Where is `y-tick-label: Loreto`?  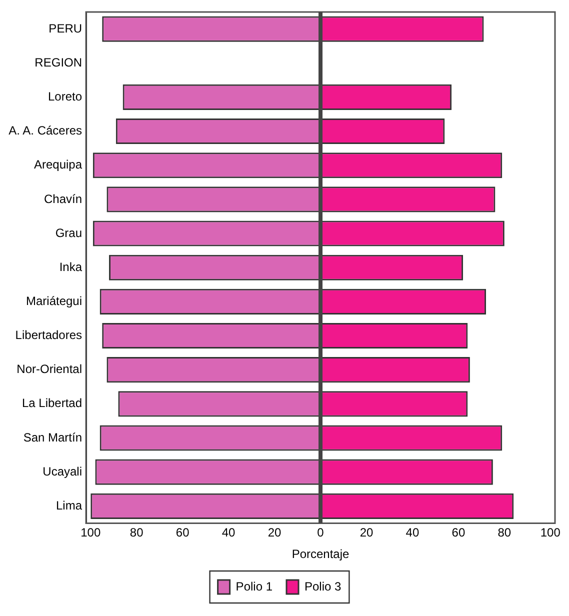
y-tick-label: Loreto is located at coordinates (65, 97).